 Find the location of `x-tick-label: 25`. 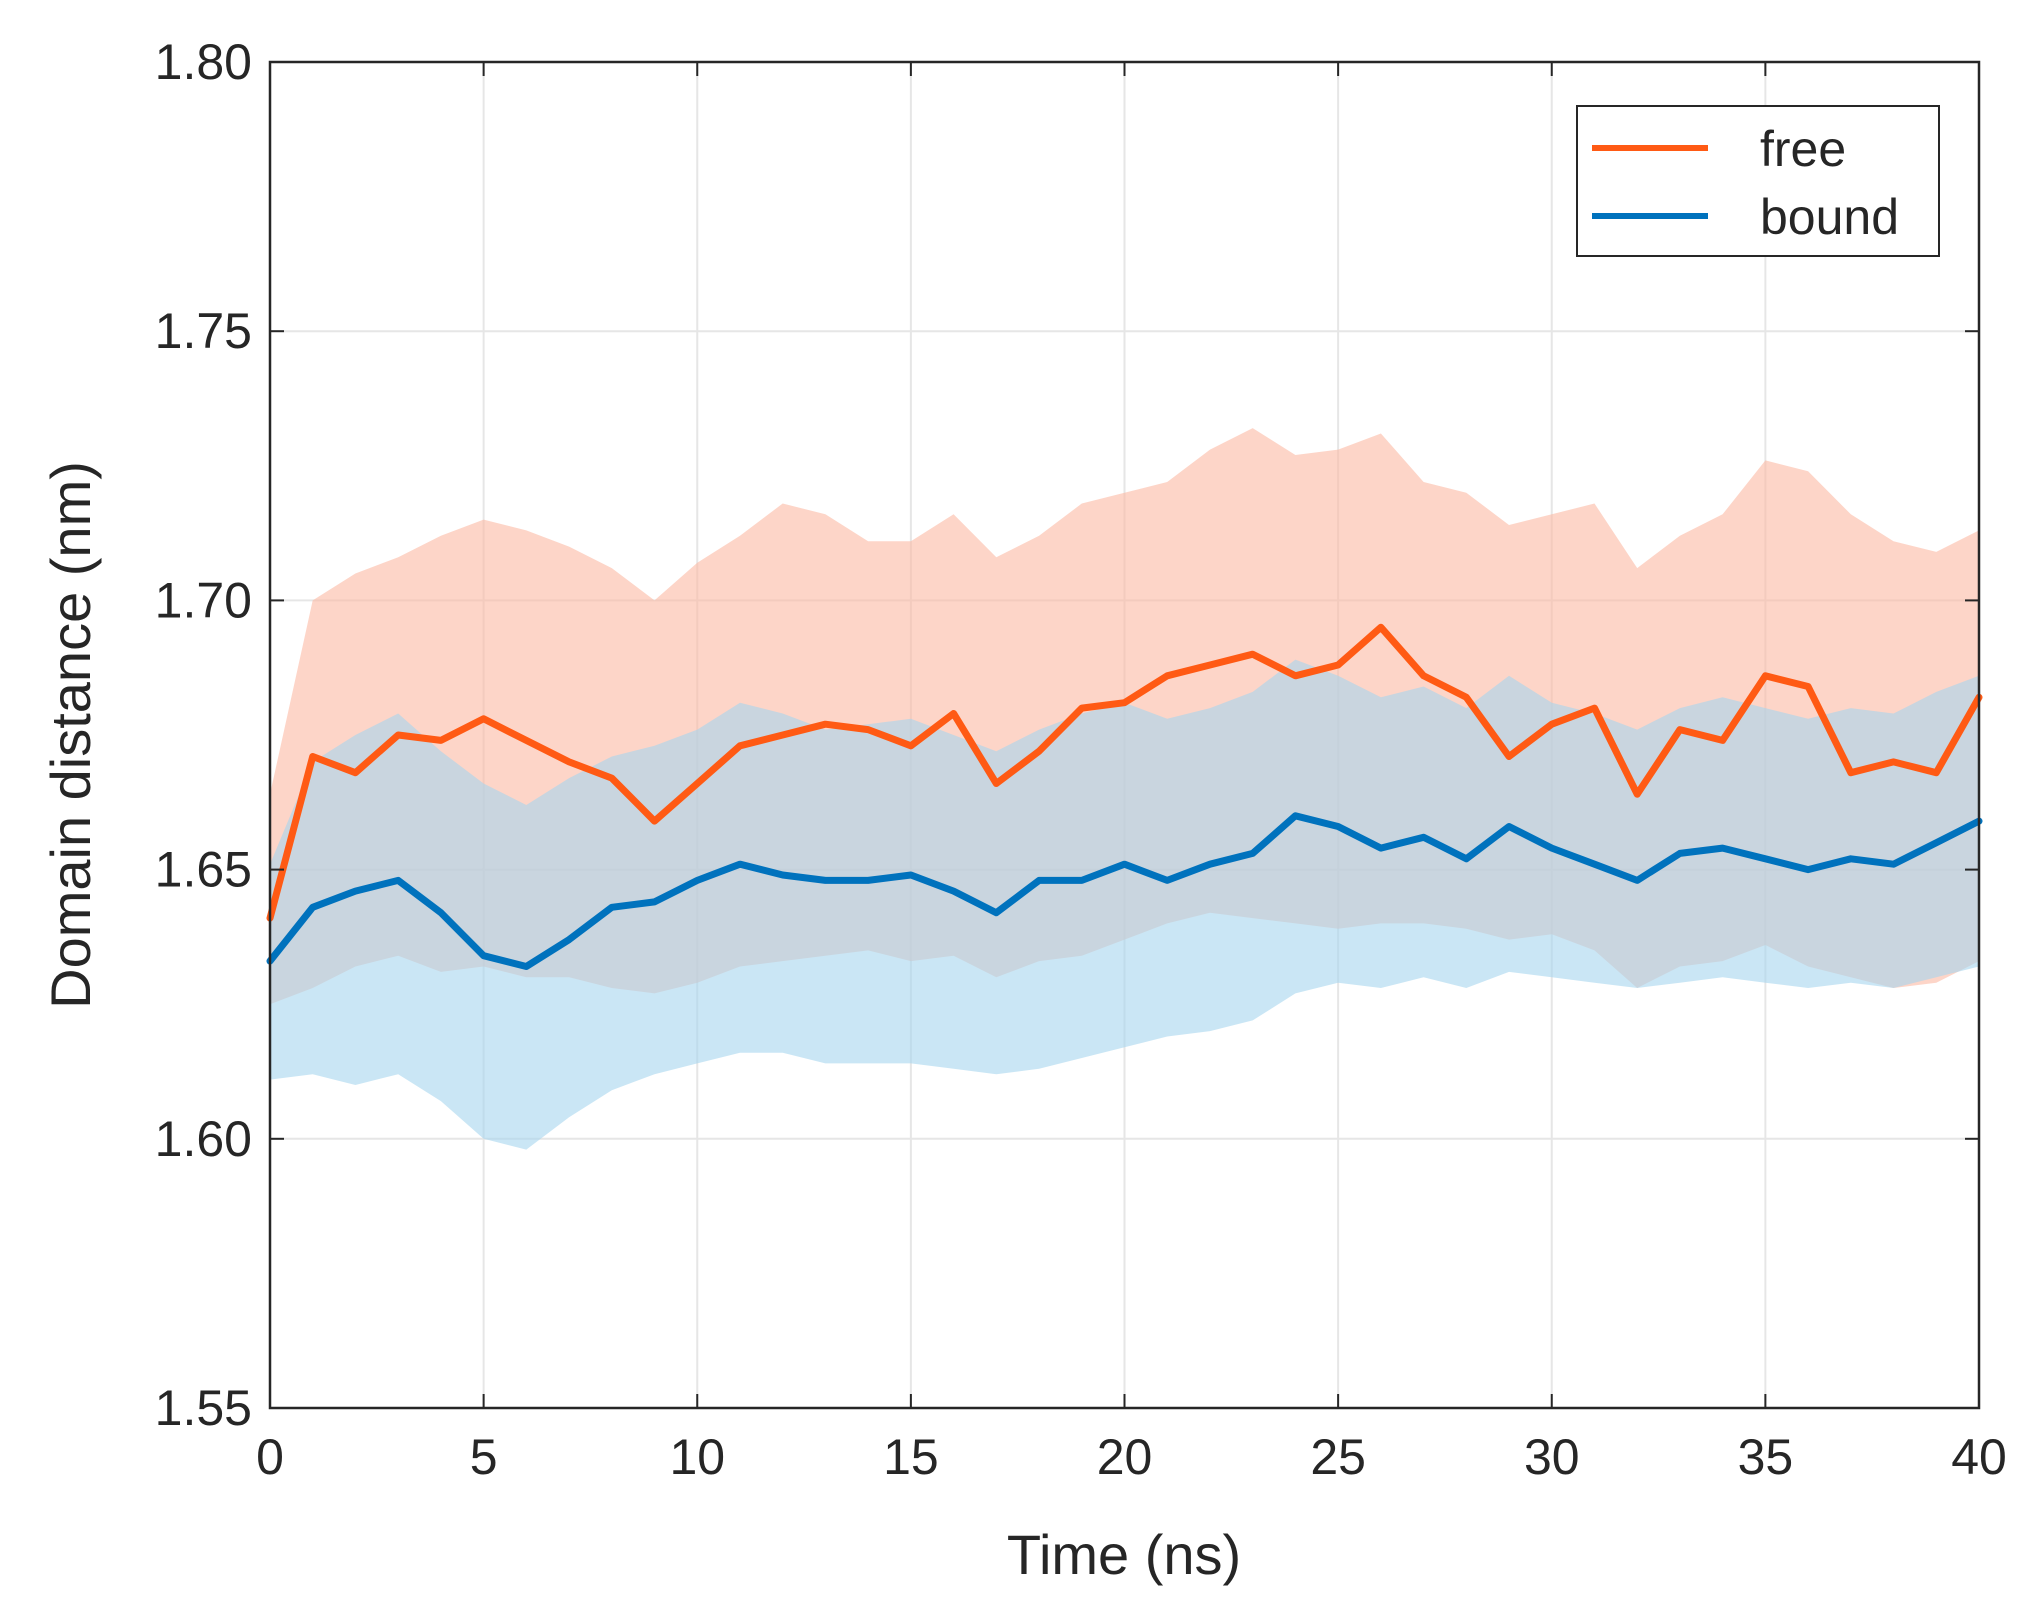

x-tick-label: 25 is located at coordinates (1338, 1457).